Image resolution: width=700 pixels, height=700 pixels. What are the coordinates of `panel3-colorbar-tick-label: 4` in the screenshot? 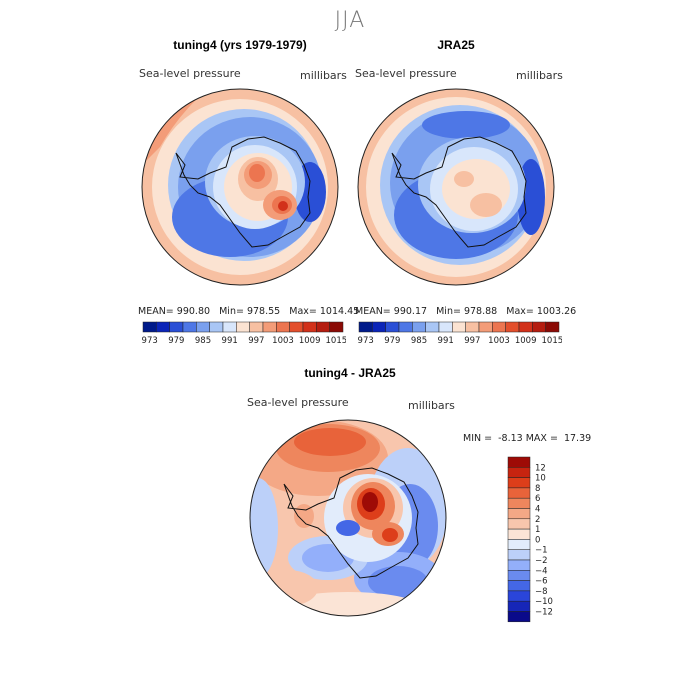 It's located at (537, 510).